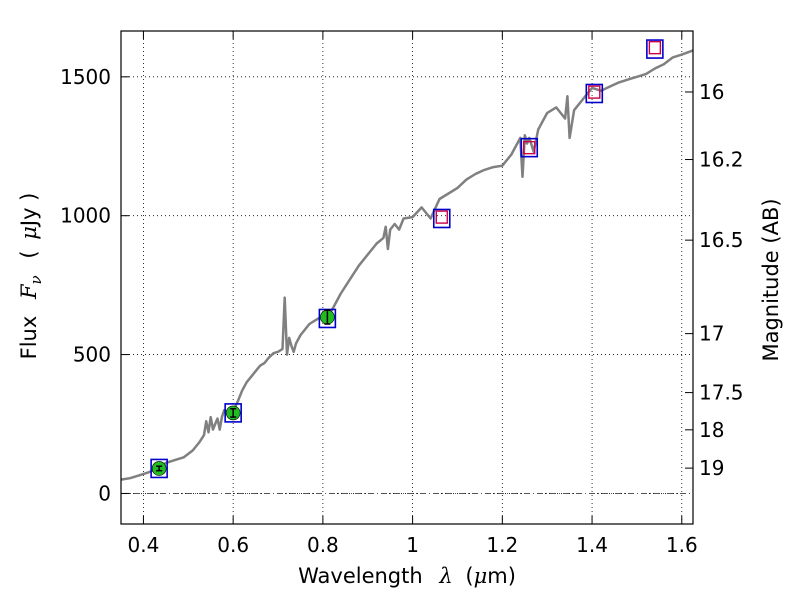 The width and height of the screenshot is (800, 600). What do you see at coordinates (29, 338) in the screenshot?
I see `y-axis-label-text: Flux` at bounding box center [29, 338].